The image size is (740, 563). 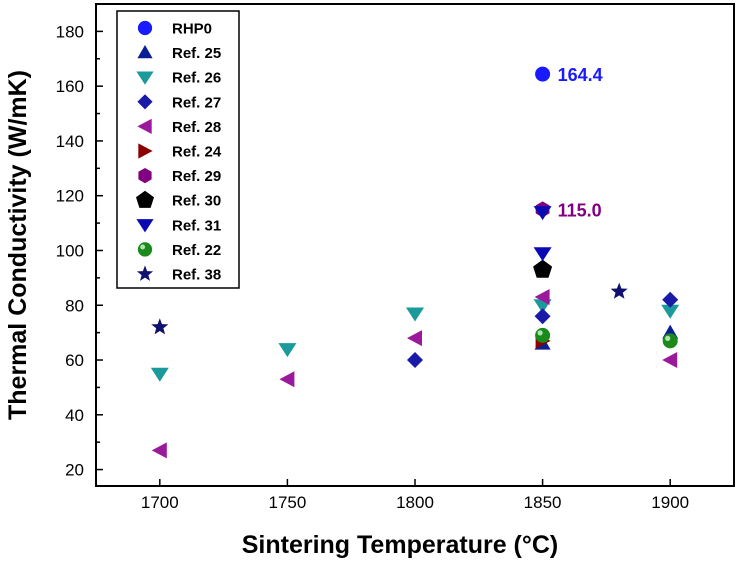 I want to click on legend-label: Ref. 26, so click(x=196, y=78).